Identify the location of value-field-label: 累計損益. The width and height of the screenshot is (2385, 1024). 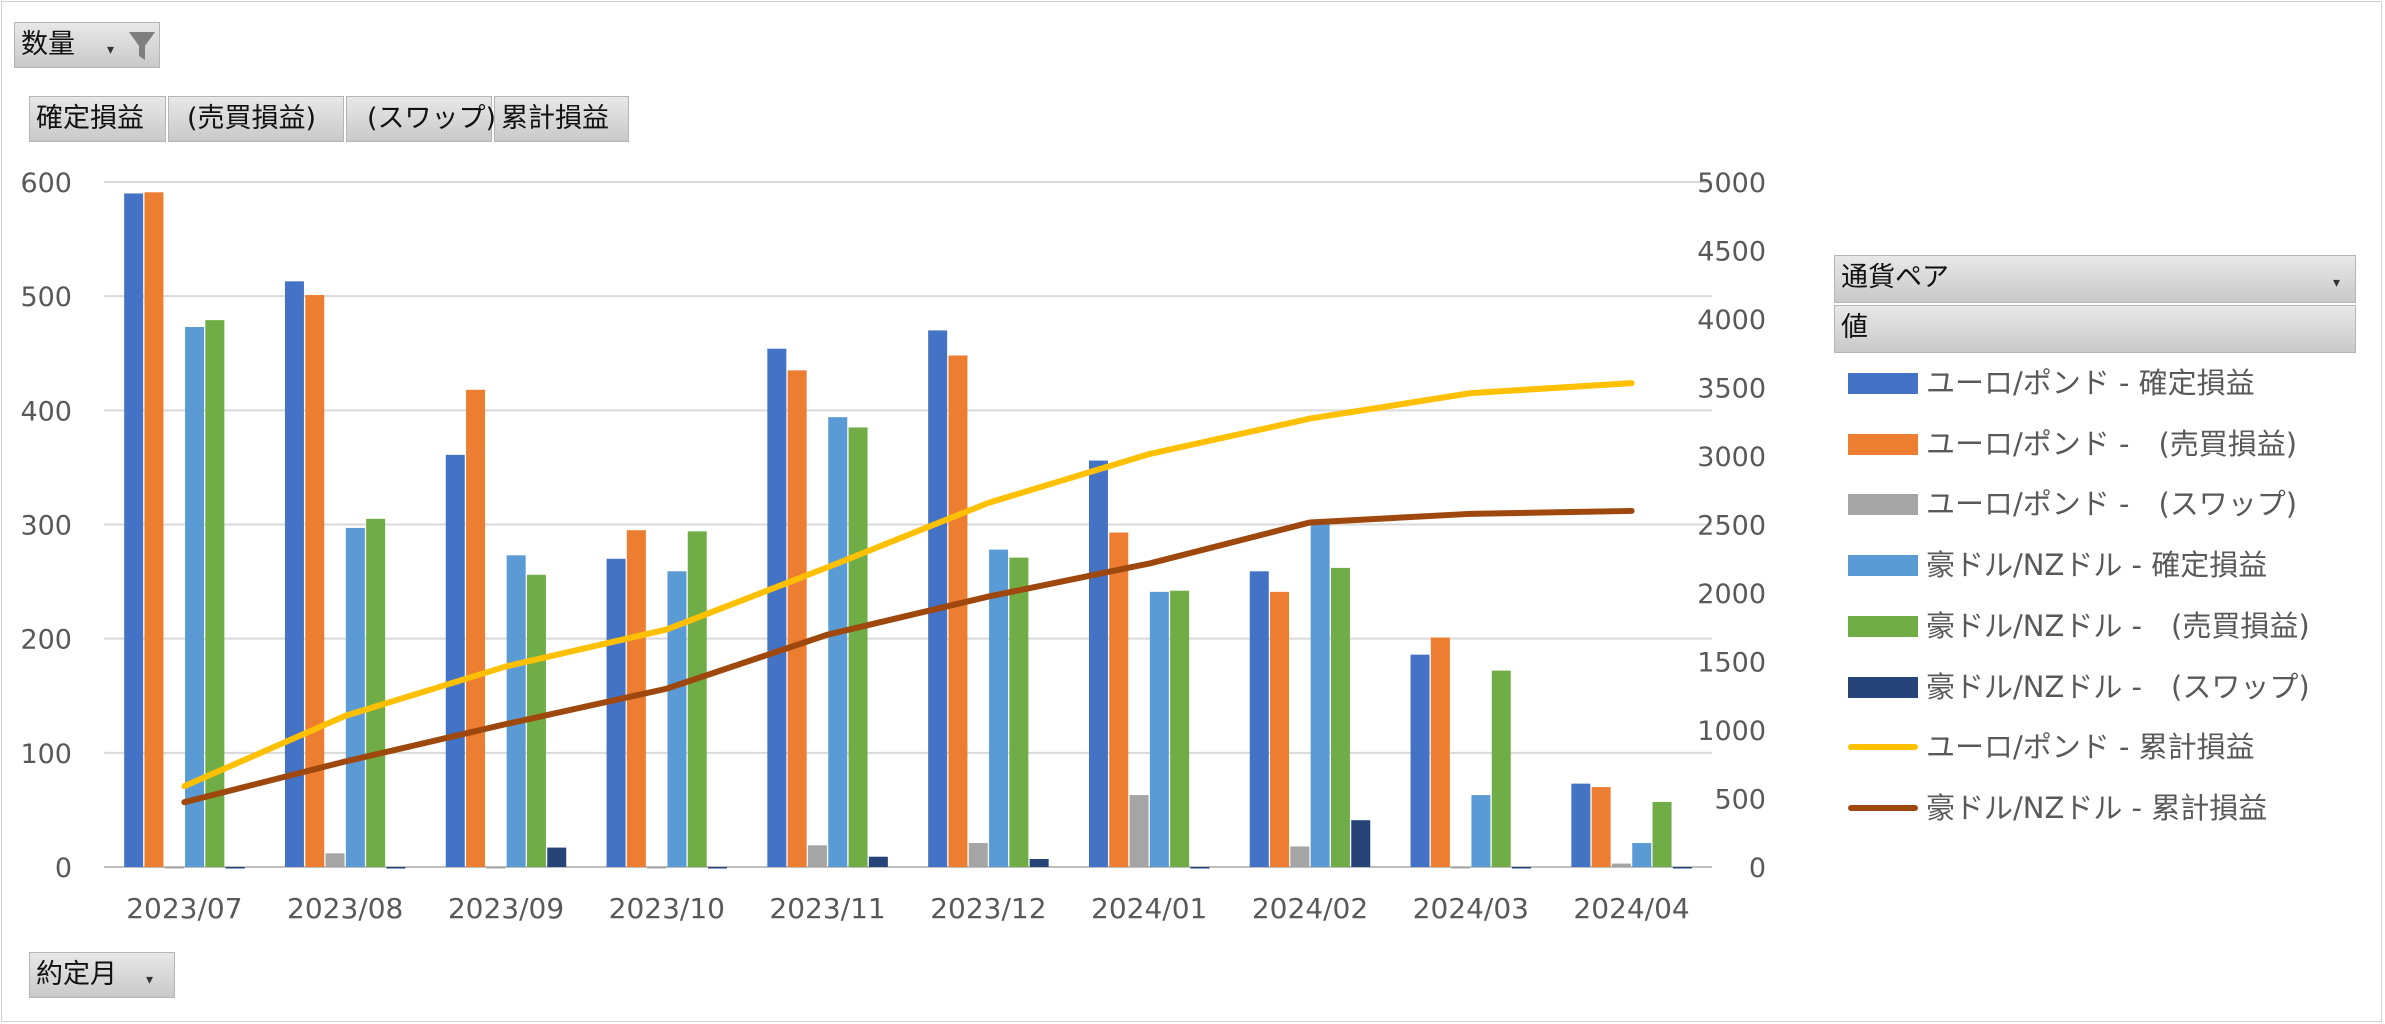
(555, 118).